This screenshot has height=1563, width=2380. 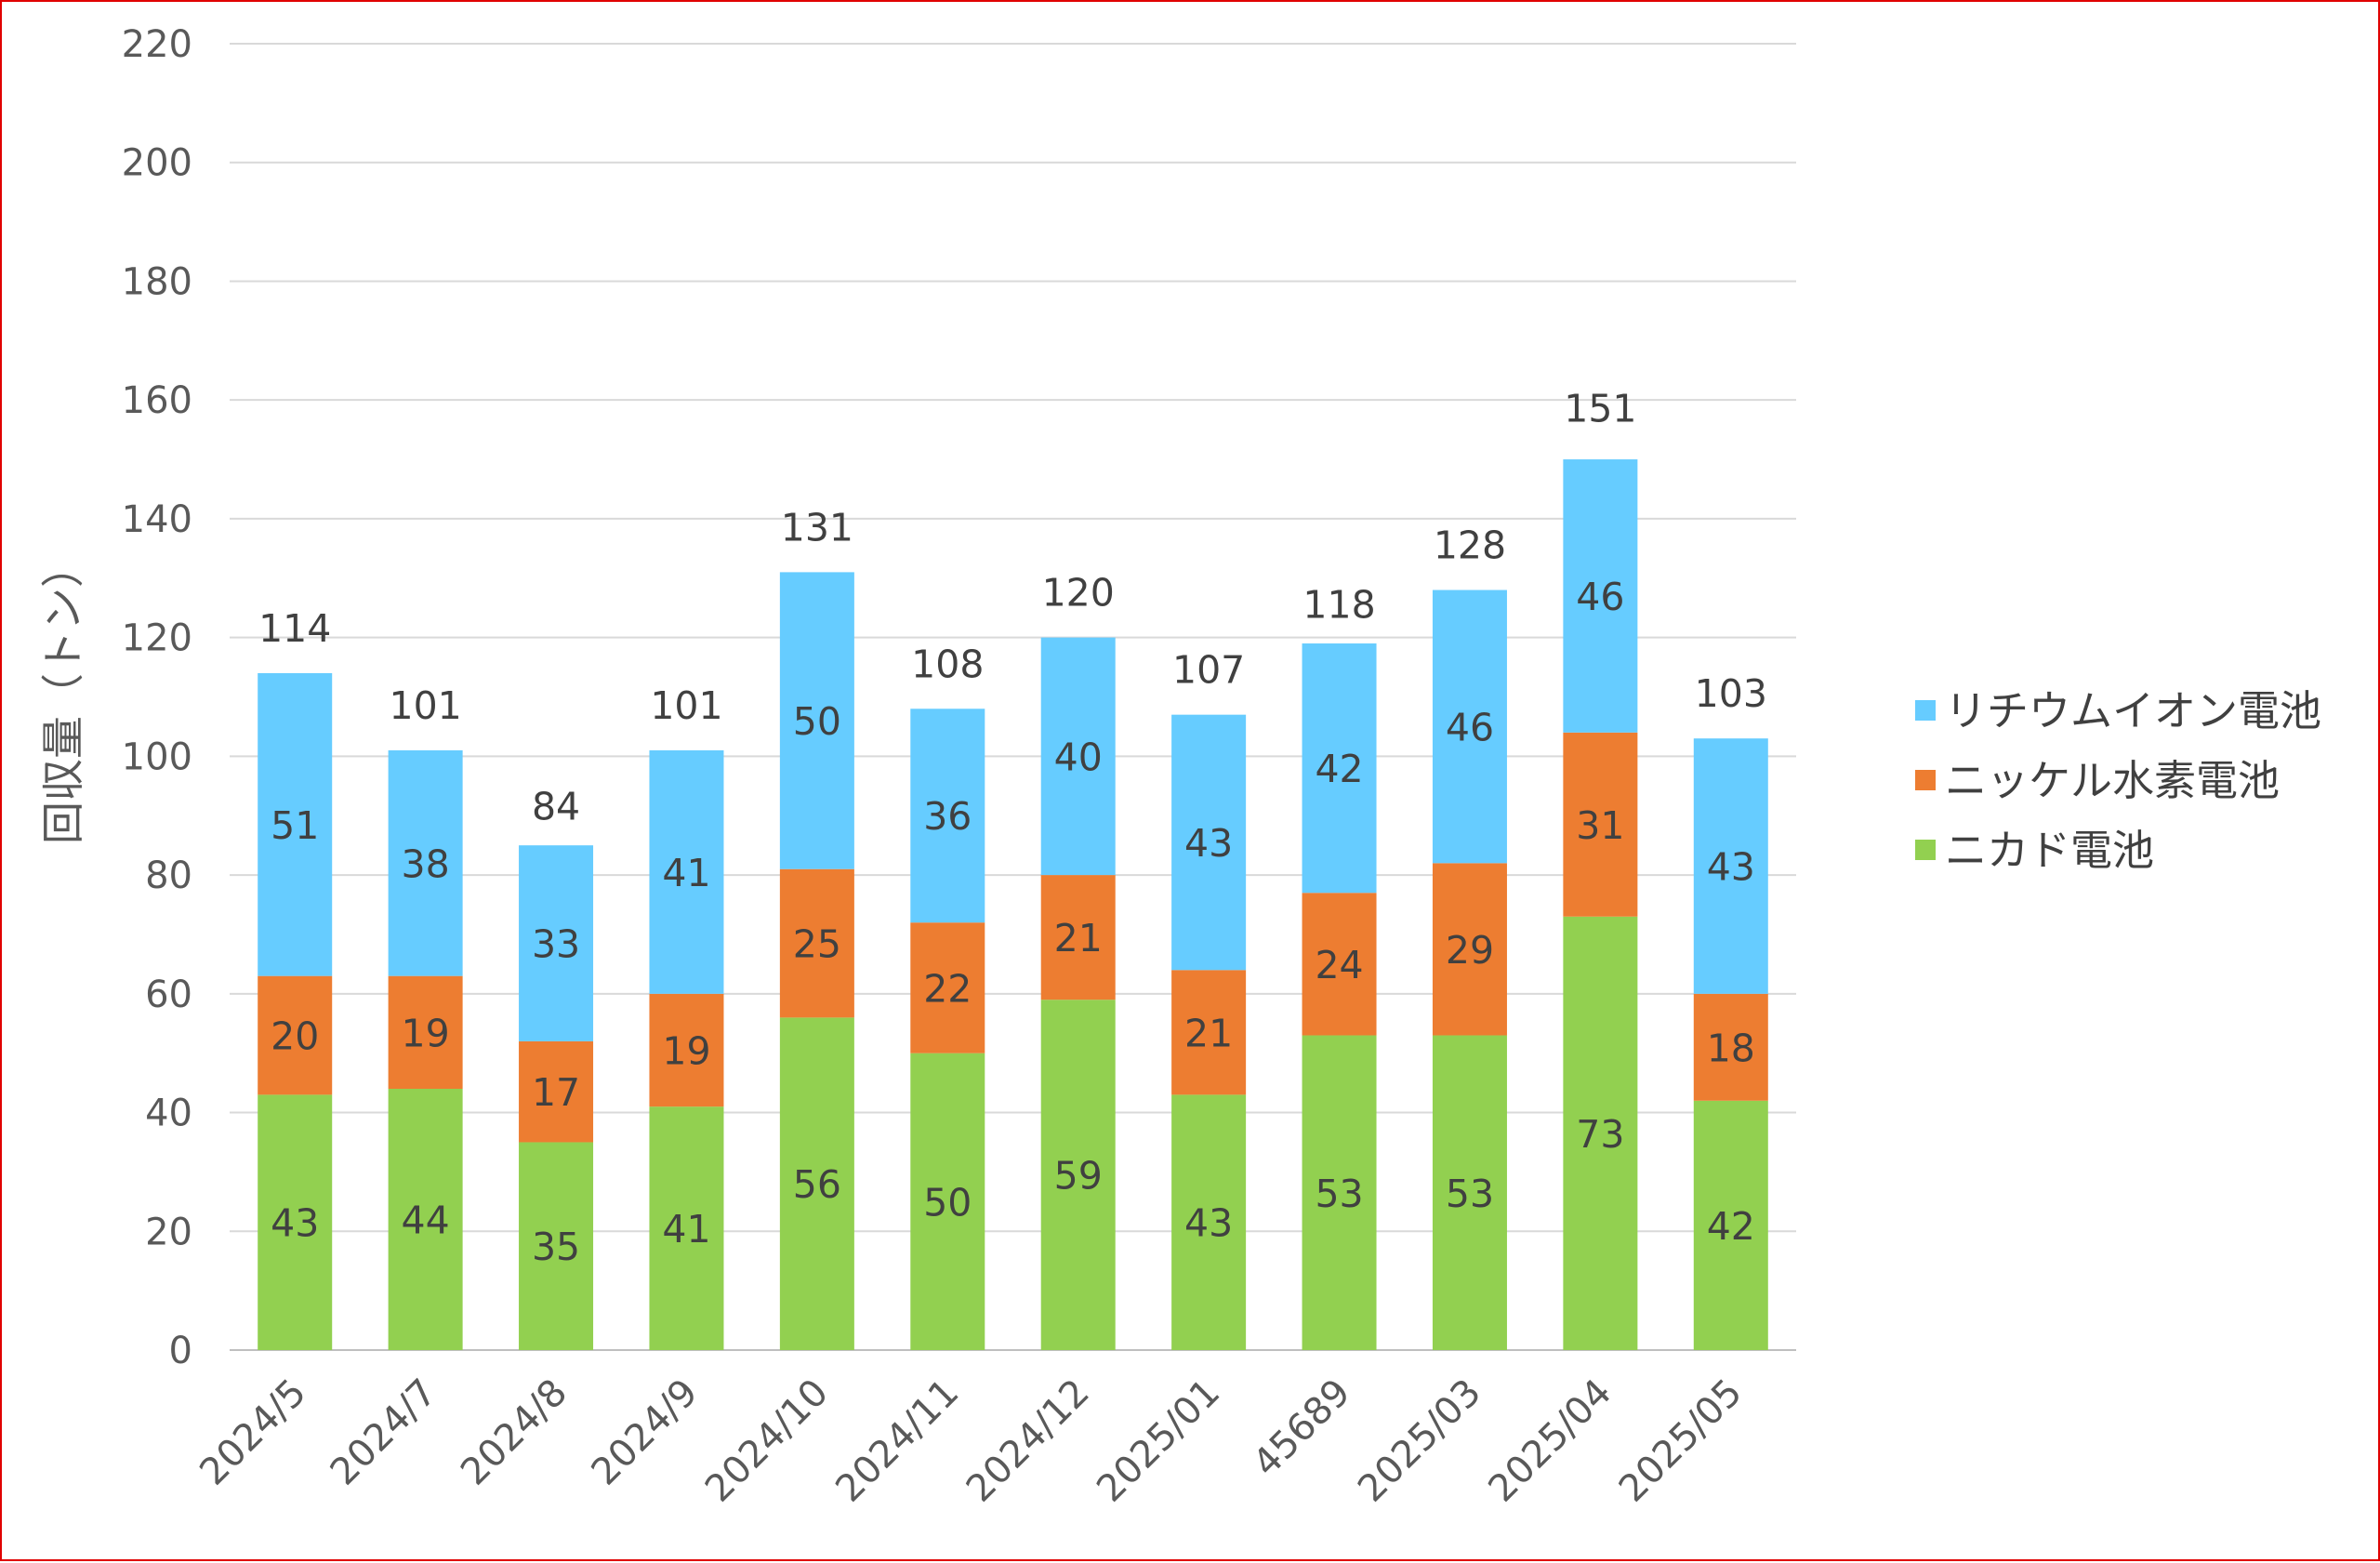 What do you see at coordinates (2112, 781) in the screenshot?
I see `legend-label: ニッケル水素電池` at bounding box center [2112, 781].